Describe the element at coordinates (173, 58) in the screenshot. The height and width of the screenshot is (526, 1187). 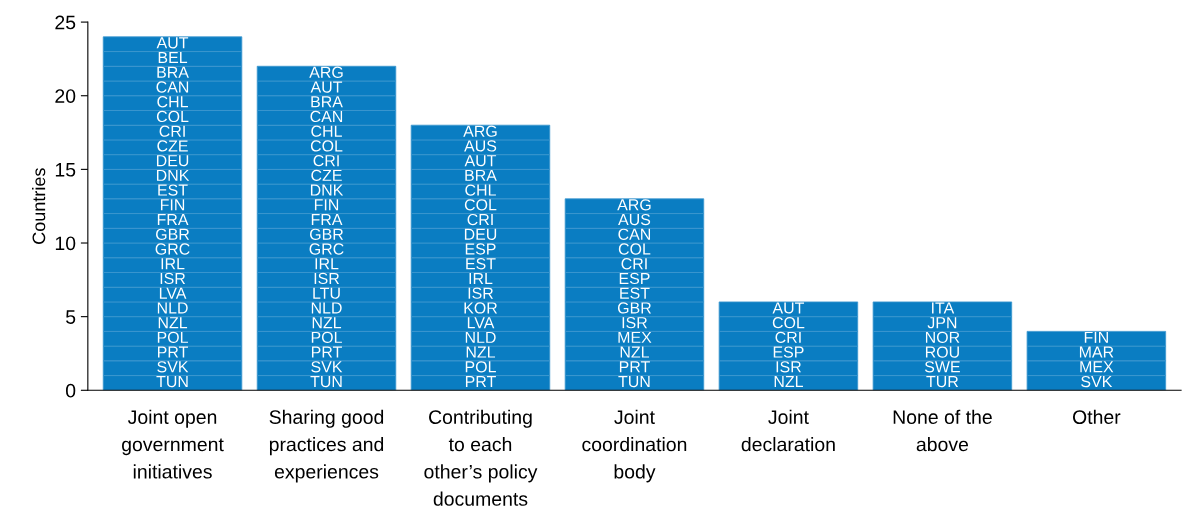
I see `data-label: BEL` at that location.